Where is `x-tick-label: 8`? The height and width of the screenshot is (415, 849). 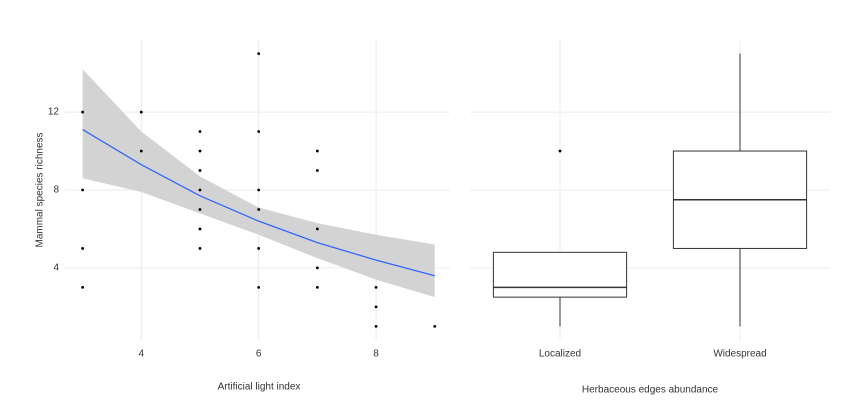 x-tick-label: 8 is located at coordinates (376, 354).